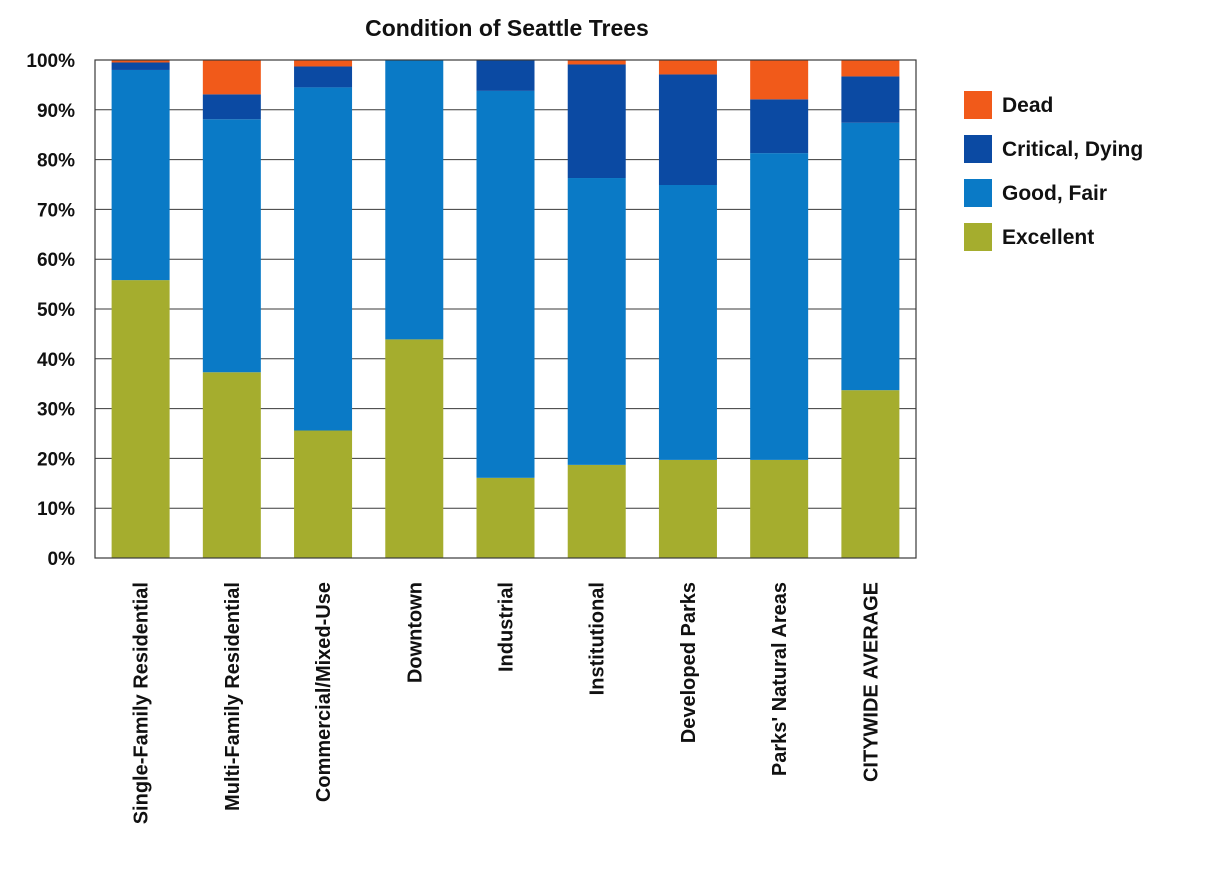 This screenshot has height=878, width=1206. Describe the element at coordinates (56, 111) in the screenshot. I see `y-tick-label: 90%` at that location.